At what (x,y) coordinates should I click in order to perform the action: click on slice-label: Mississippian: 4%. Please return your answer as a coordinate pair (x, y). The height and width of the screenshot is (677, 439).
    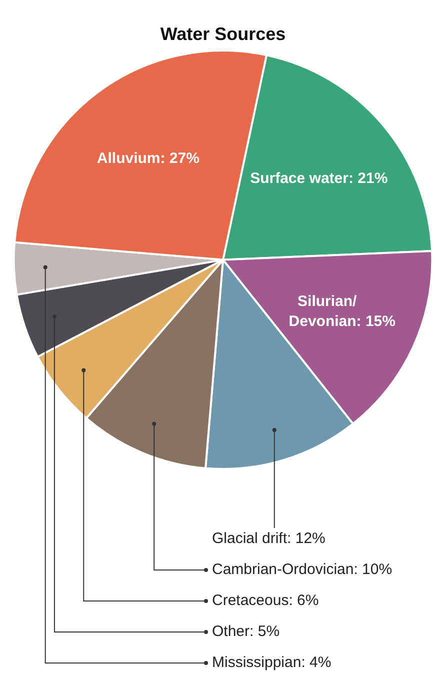
    Looking at the image, I should click on (272, 663).